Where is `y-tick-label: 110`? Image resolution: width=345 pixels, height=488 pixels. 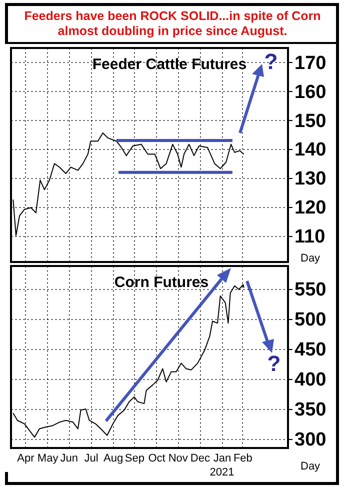 y-tick-label: 110 is located at coordinates (310, 237).